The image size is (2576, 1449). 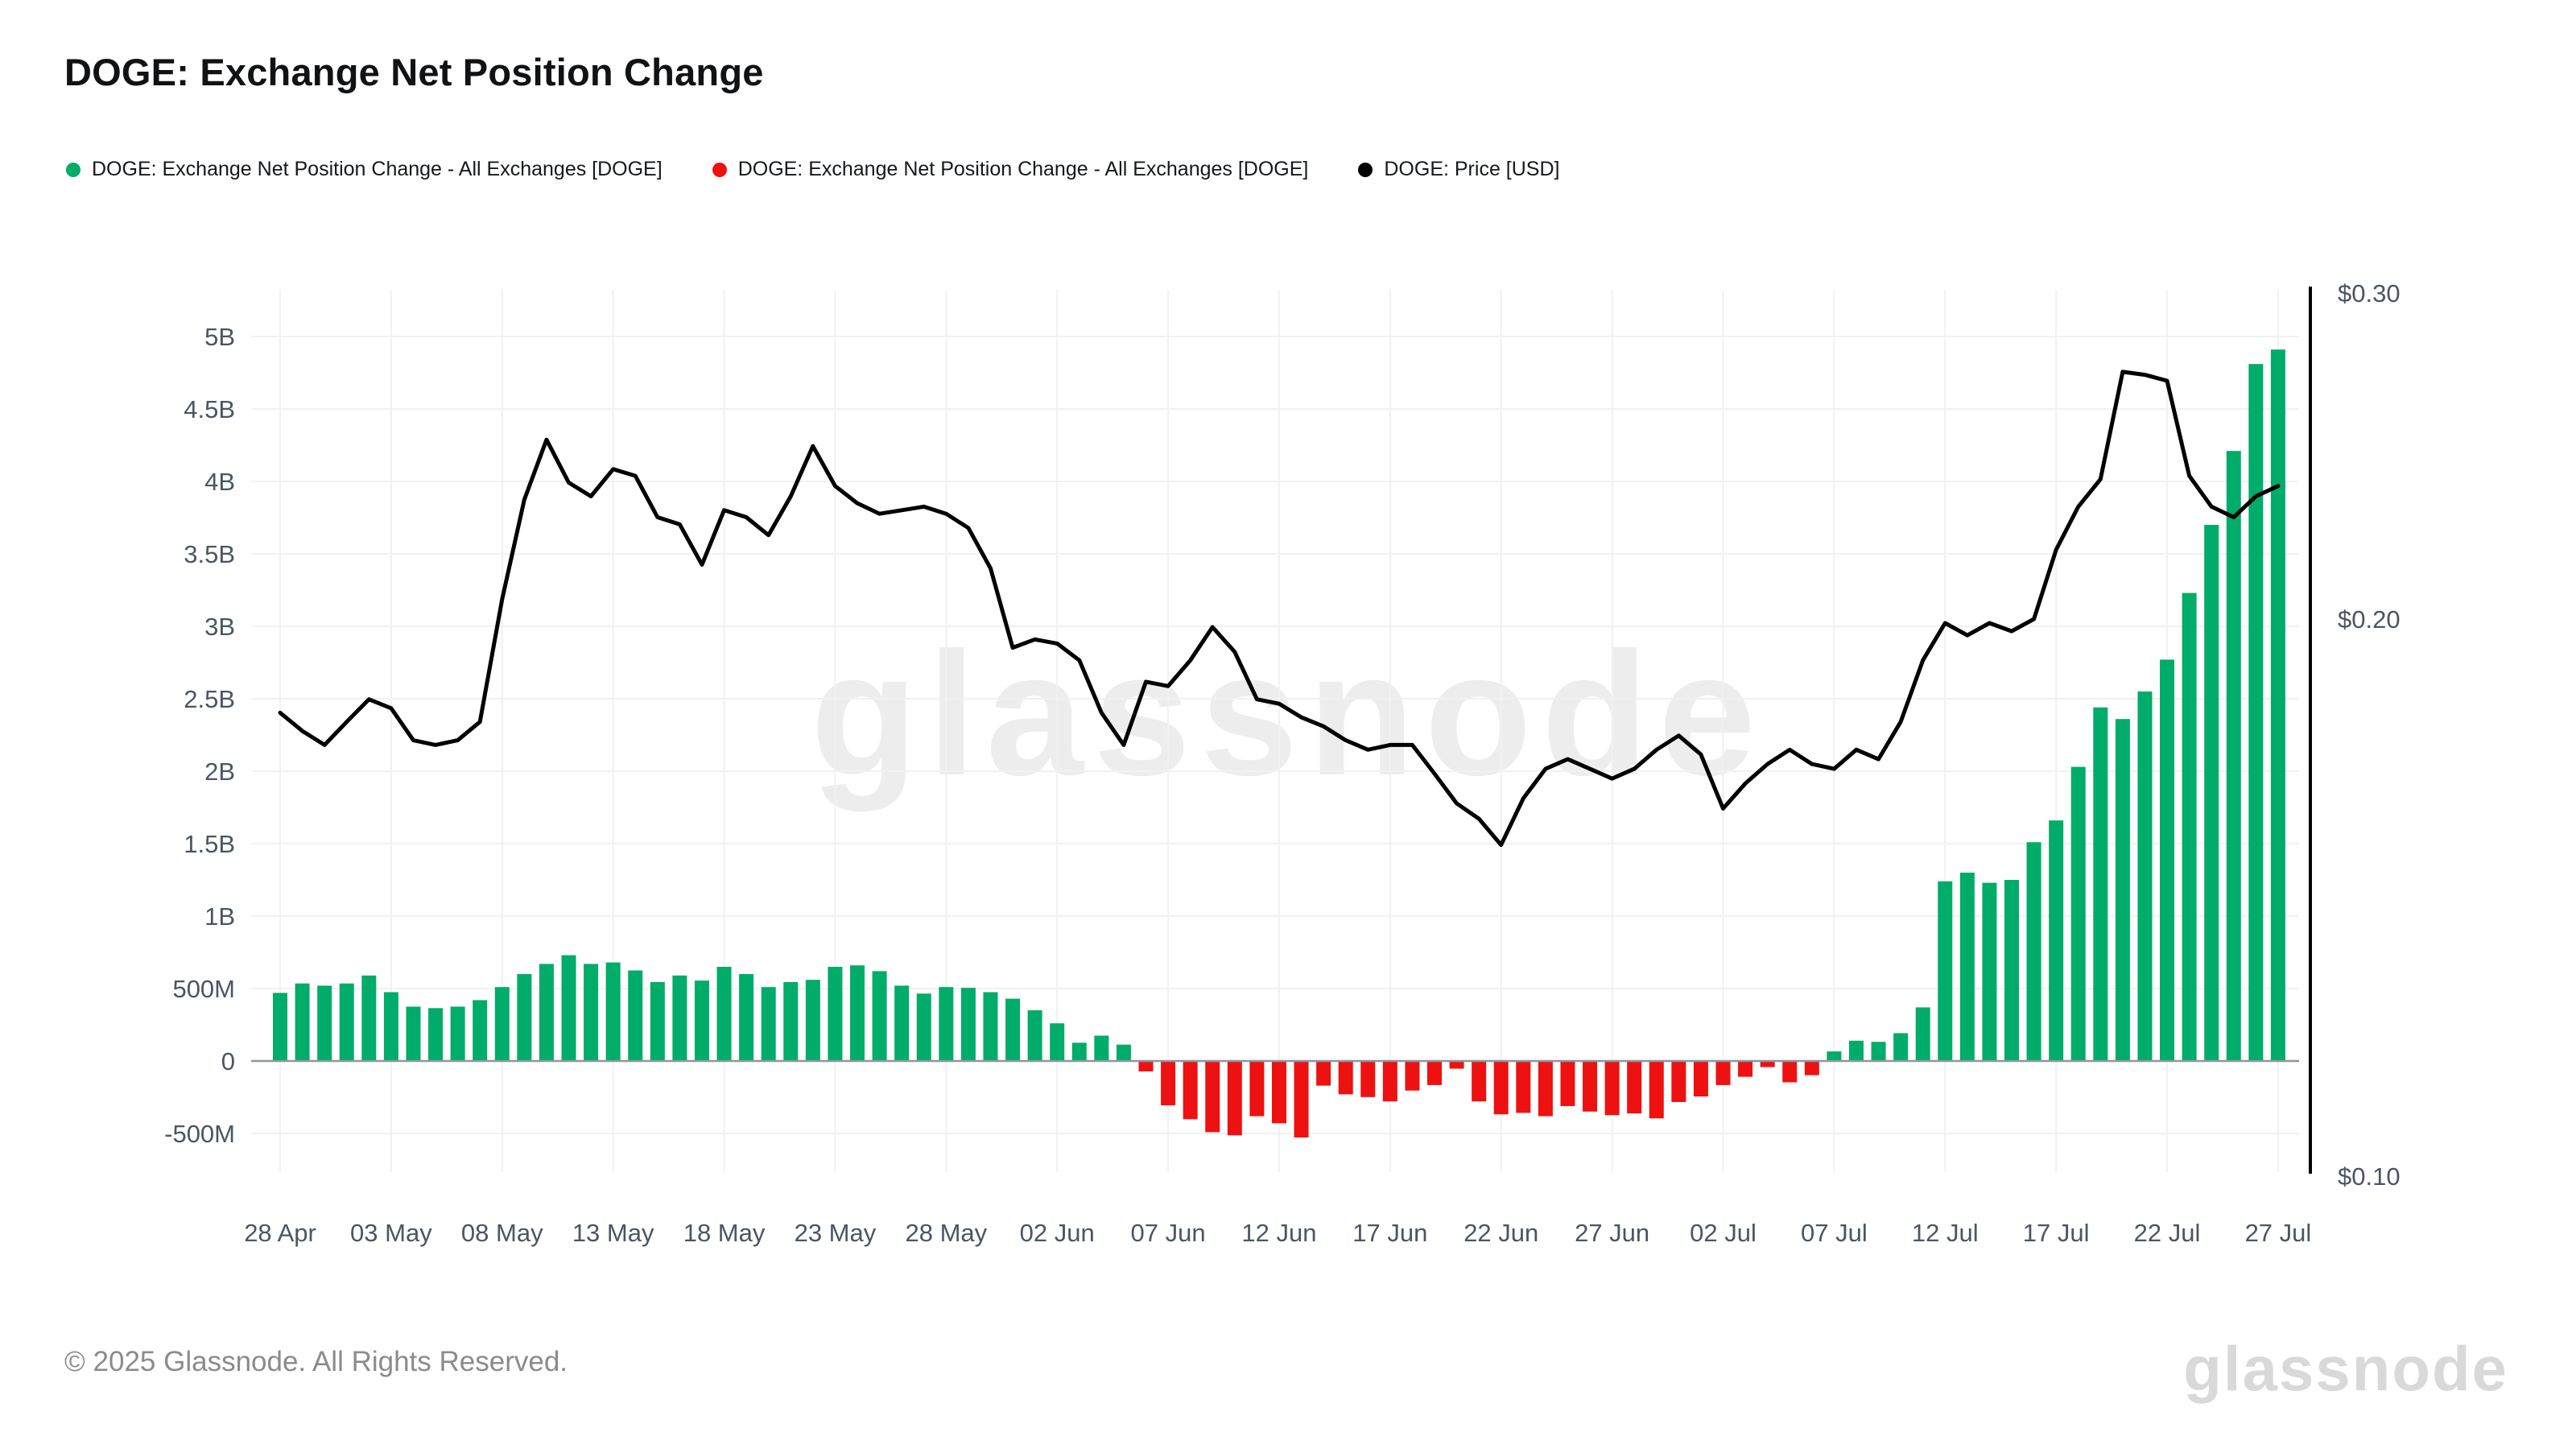 What do you see at coordinates (719, 169) in the screenshot?
I see `legend-dot-red` at bounding box center [719, 169].